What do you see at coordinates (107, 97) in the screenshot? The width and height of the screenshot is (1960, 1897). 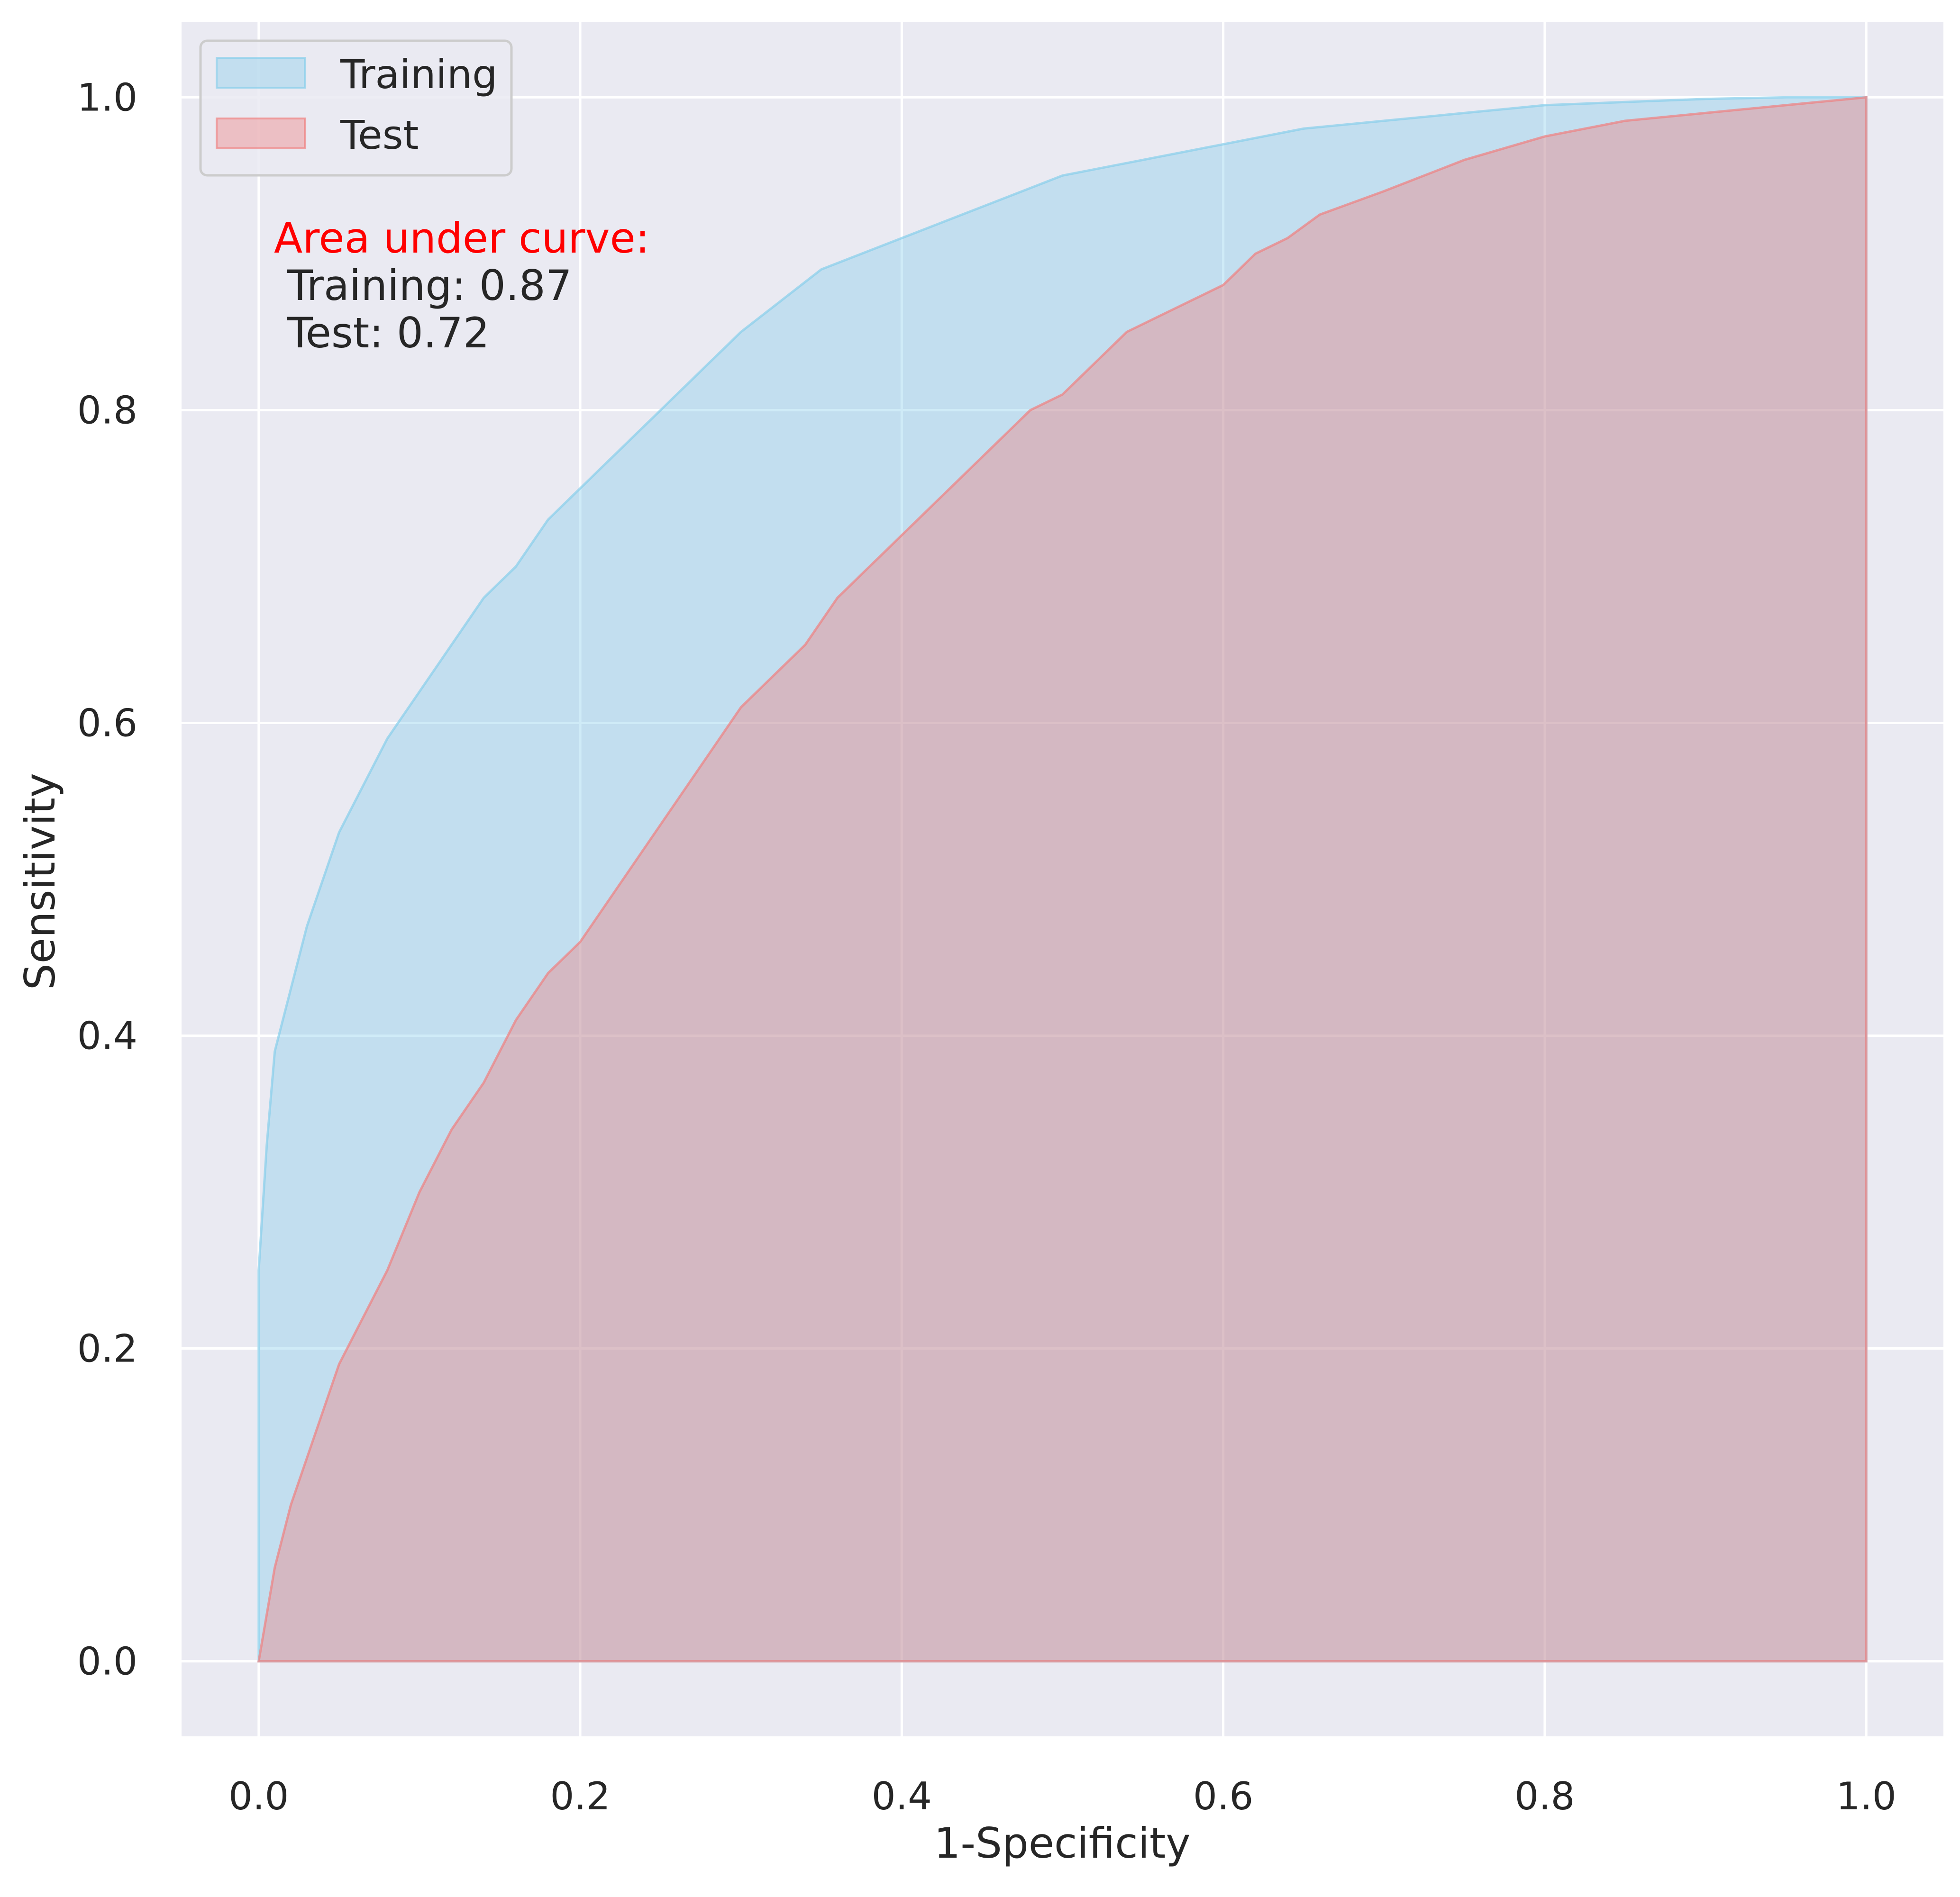 I see `y-tick-label: 1.0` at bounding box center [107, 97].